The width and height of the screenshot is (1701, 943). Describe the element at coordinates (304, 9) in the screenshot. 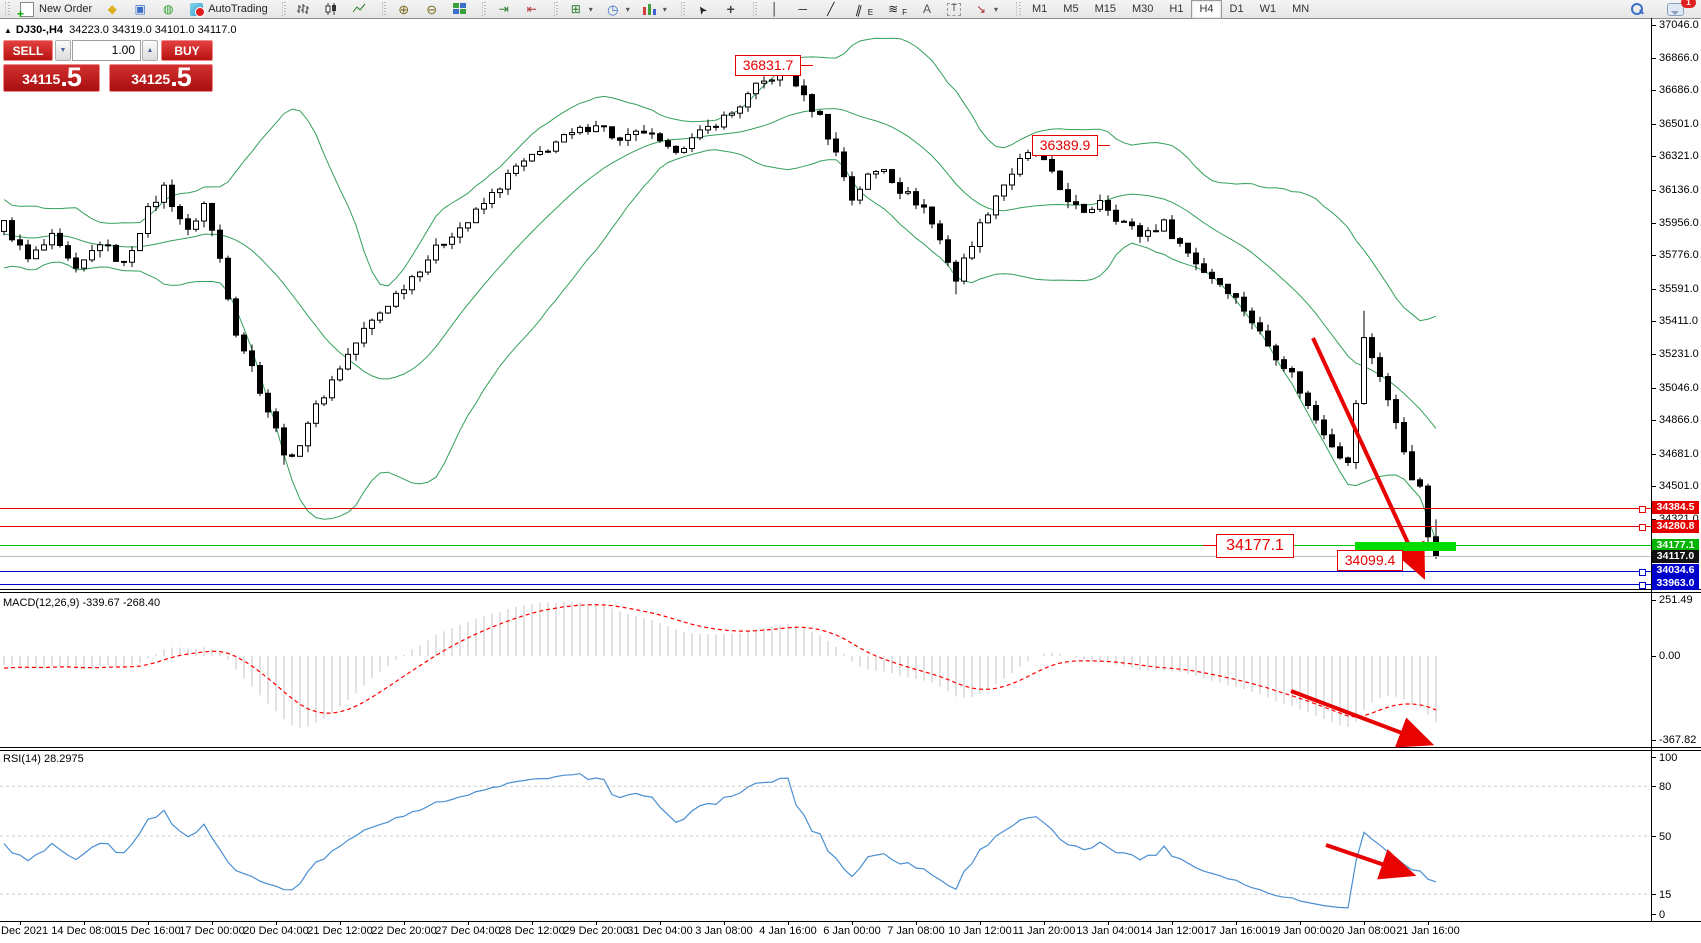

I see `bar-chart-mode-button` at that location.